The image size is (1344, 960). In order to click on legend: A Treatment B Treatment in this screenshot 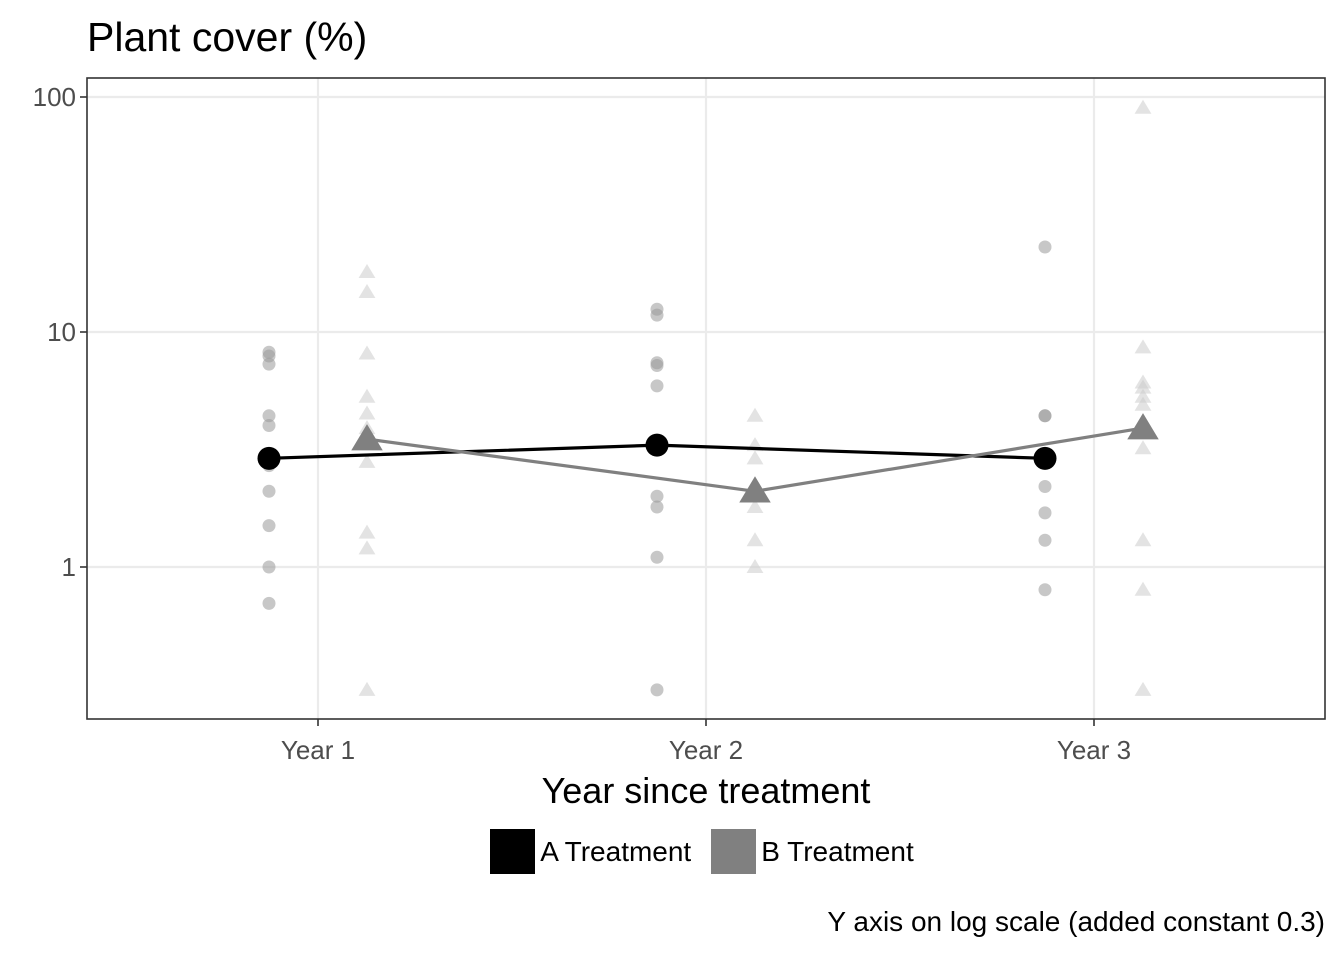, I will do `click(672, 851)`.